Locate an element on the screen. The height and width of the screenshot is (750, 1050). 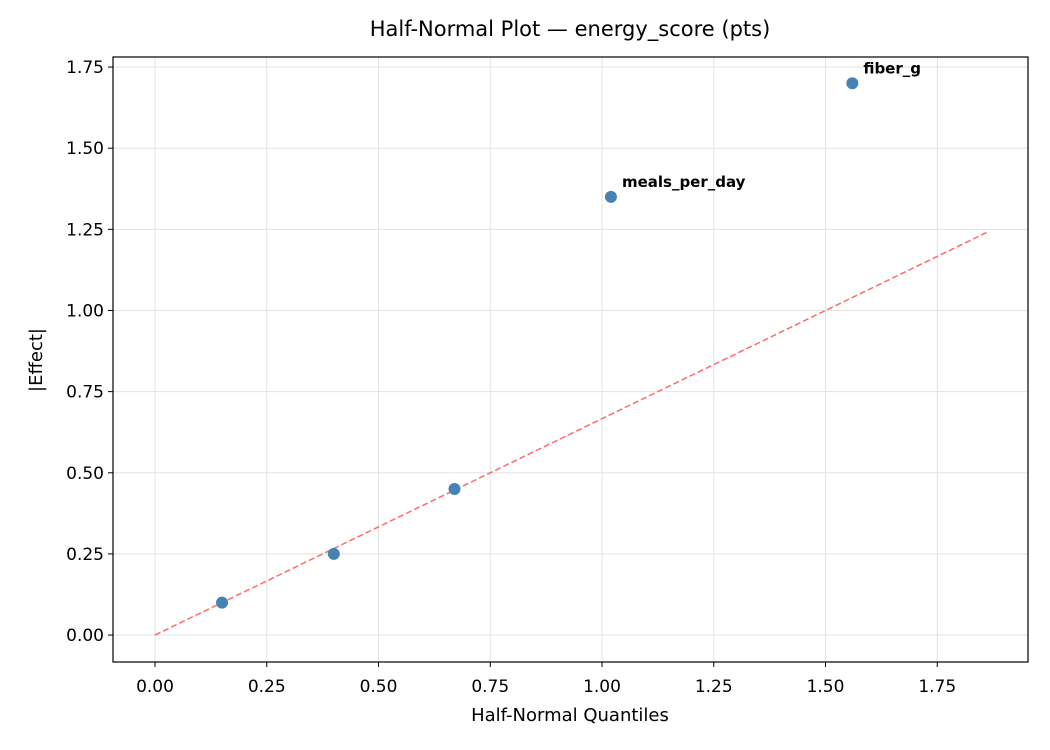
x-tick-label: 1.00 is located at coordinates (602, 687).